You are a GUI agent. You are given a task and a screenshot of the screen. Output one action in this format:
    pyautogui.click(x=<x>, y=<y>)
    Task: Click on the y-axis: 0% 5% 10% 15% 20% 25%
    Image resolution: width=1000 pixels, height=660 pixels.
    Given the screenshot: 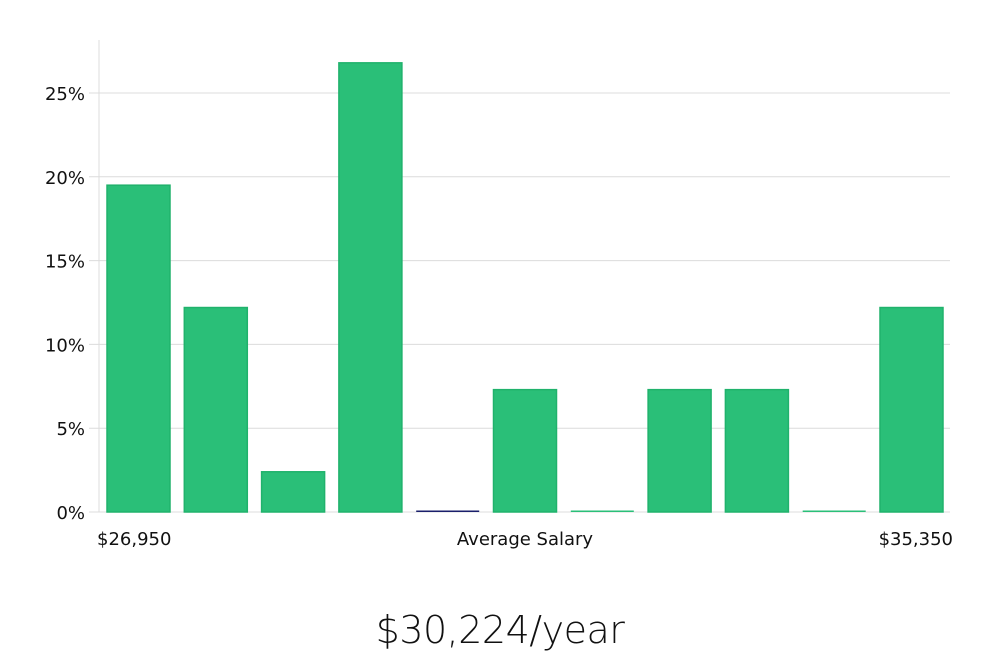 What is the action you would take?
    pyautogui.click(x=72, y=282)
    